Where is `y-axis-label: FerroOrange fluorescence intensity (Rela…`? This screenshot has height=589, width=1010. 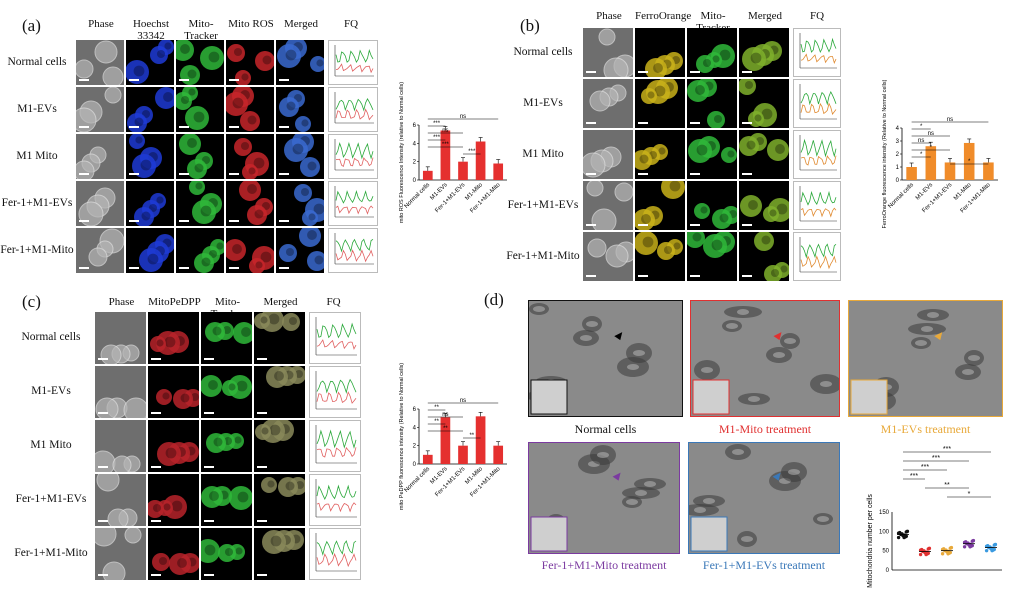 y-axis-label: FerroOrange fluorescence intensity (Rela… is located at coordinates (885, 154).